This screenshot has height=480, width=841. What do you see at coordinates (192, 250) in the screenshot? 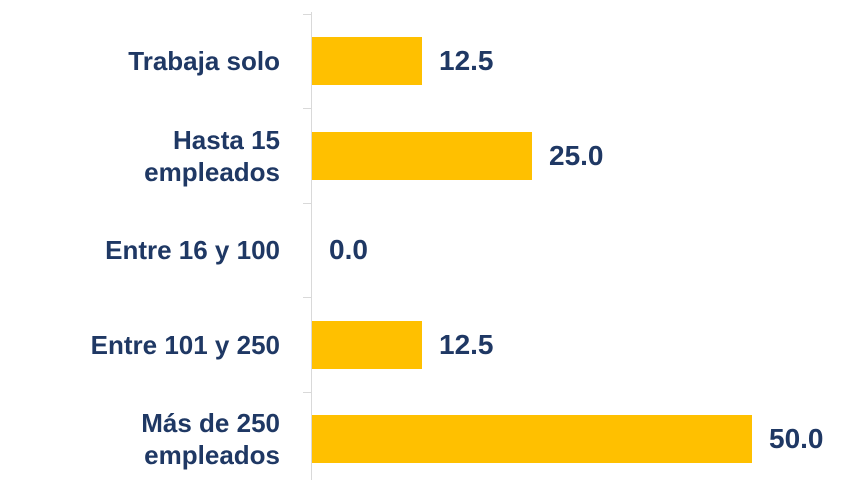
I see `y-tick-label: Entre 16 y 100` at bounding box center [192, 250].